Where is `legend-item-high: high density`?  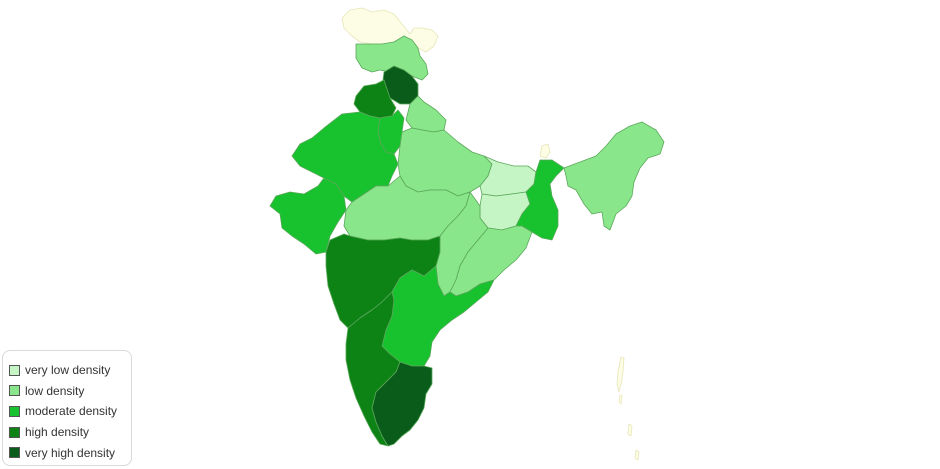
legend-item-high: high density is located at coordinates (70, 432).